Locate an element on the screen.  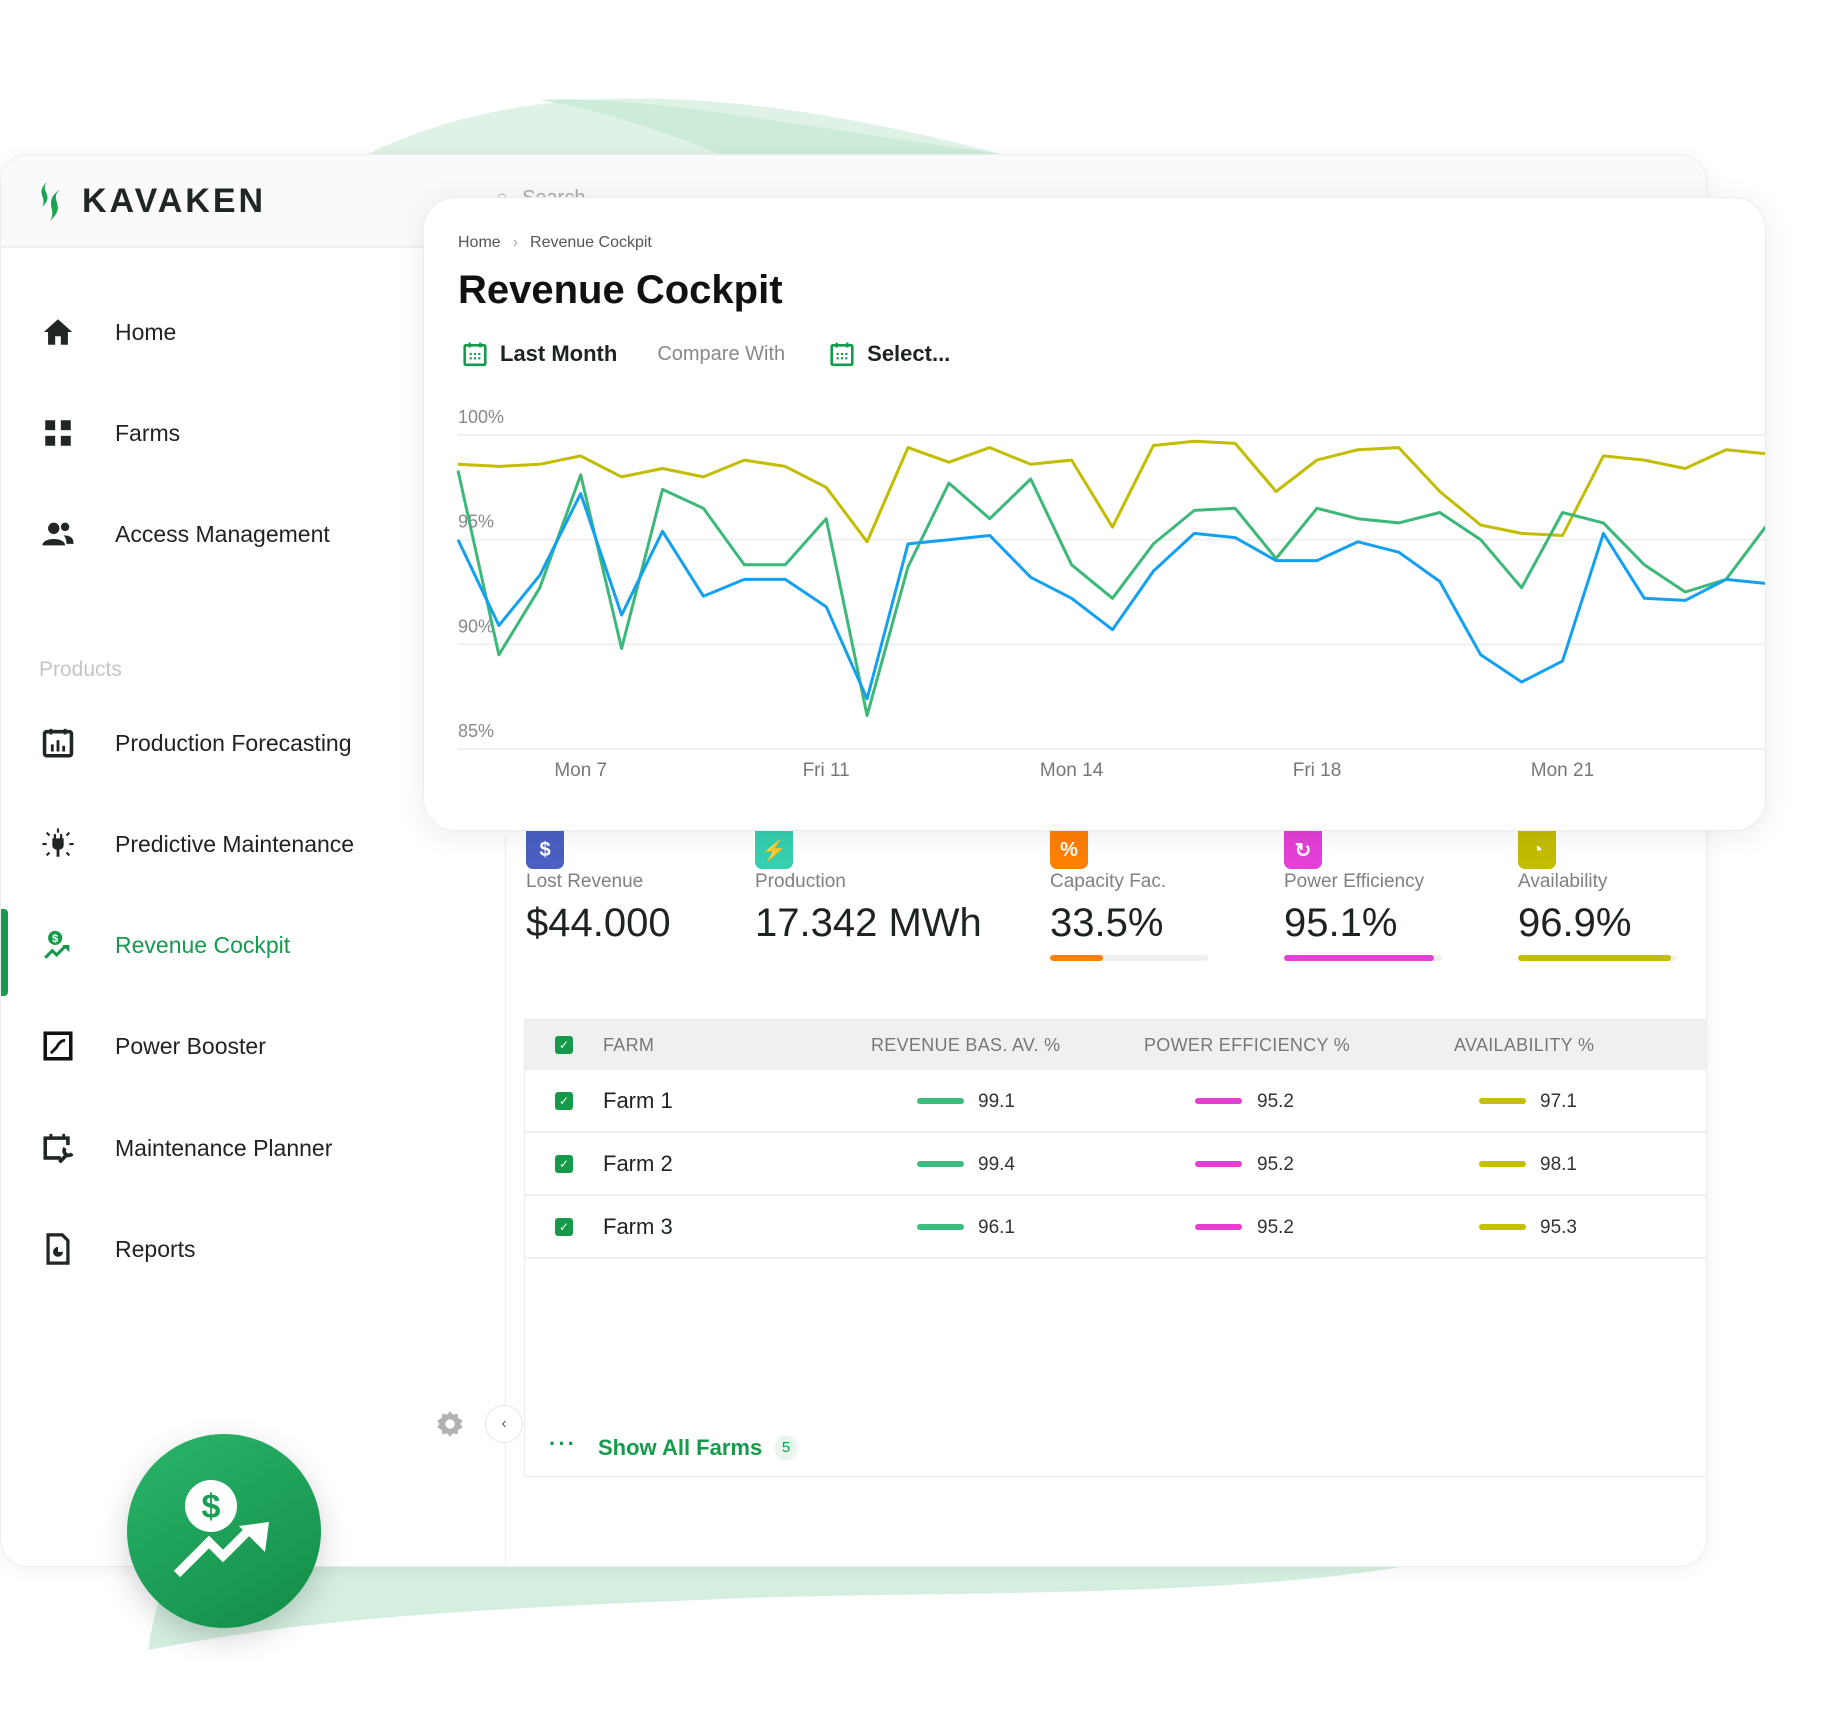
kpi-power-efficiency: ↻ Power Efficiency 95.1% is located at coordinates (1363, 896).